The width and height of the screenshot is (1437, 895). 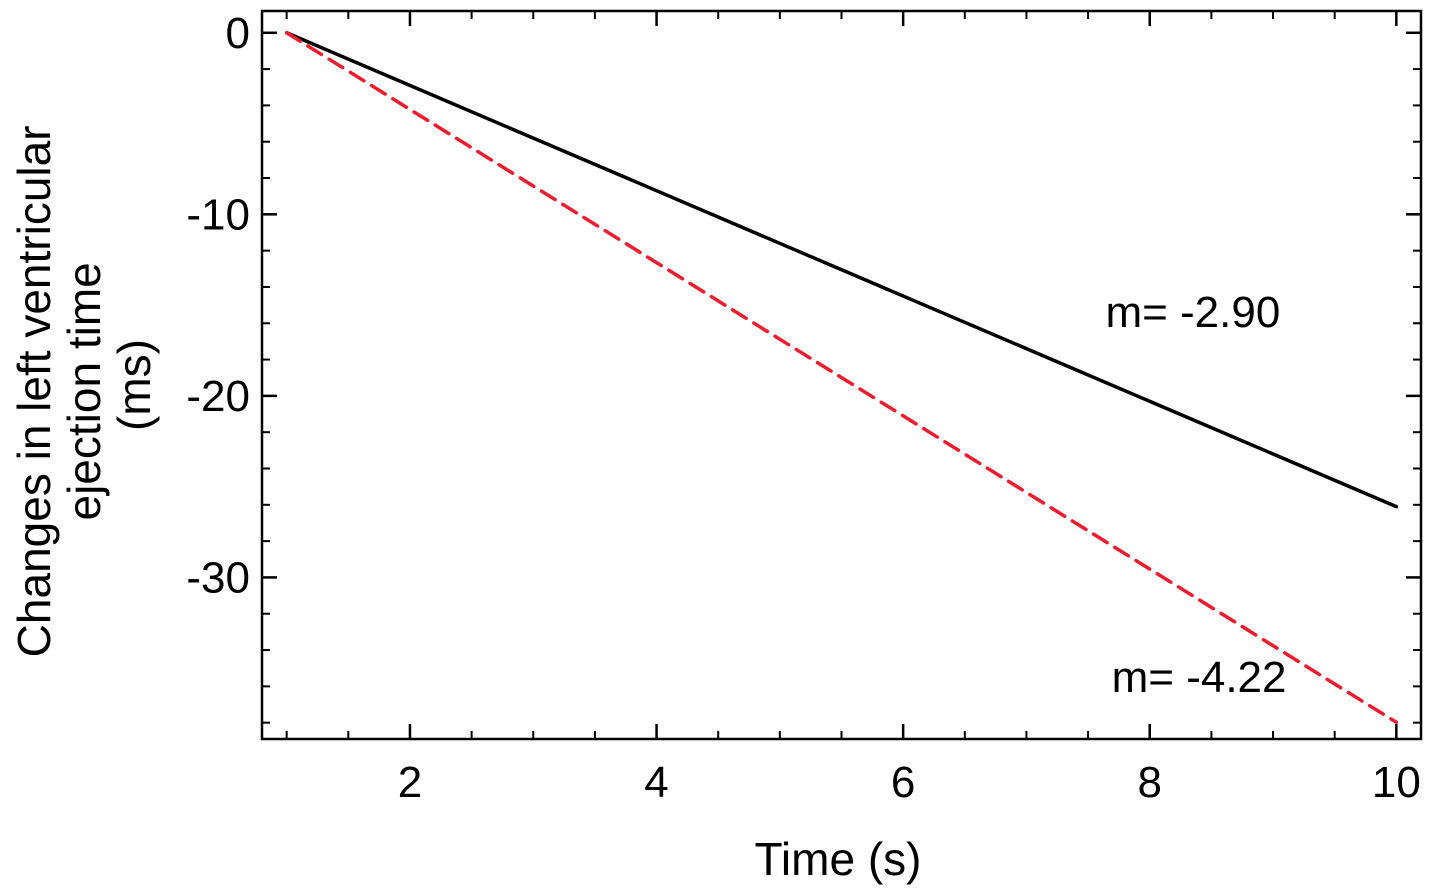 What do you see at coordinates (1396, 782) in the screenshot?
I see `x-tick-label: 10` at bounding box center [1396, 782].